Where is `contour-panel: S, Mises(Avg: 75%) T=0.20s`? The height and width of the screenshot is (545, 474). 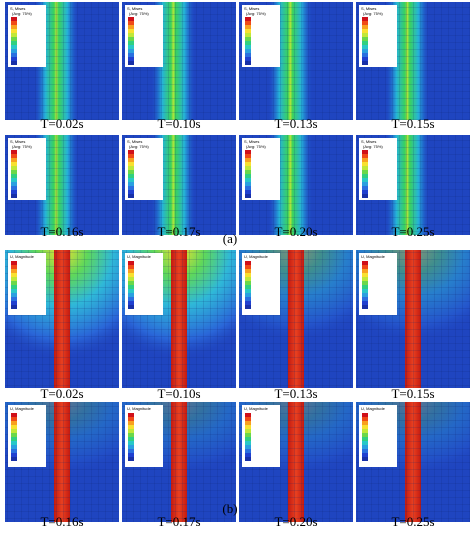
contour-panel: S, Mises(Avg: 75%) T=0.20s is located at coordinates (296, 187).